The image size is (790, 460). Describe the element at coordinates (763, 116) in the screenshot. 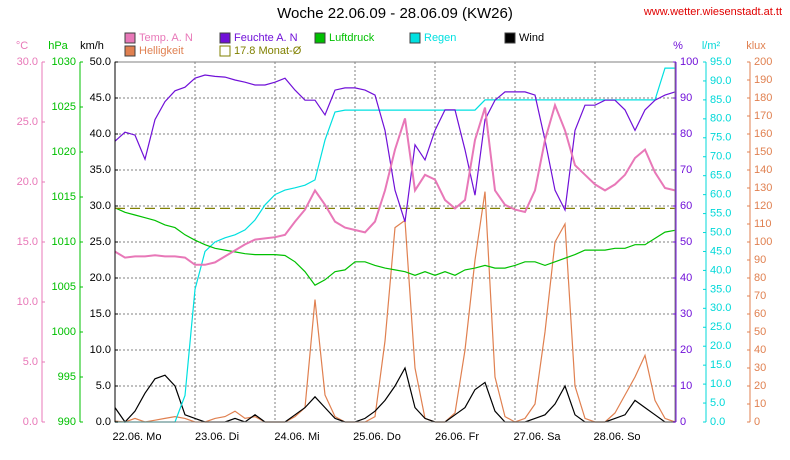

I see `y-tick-label: 170` at that location.